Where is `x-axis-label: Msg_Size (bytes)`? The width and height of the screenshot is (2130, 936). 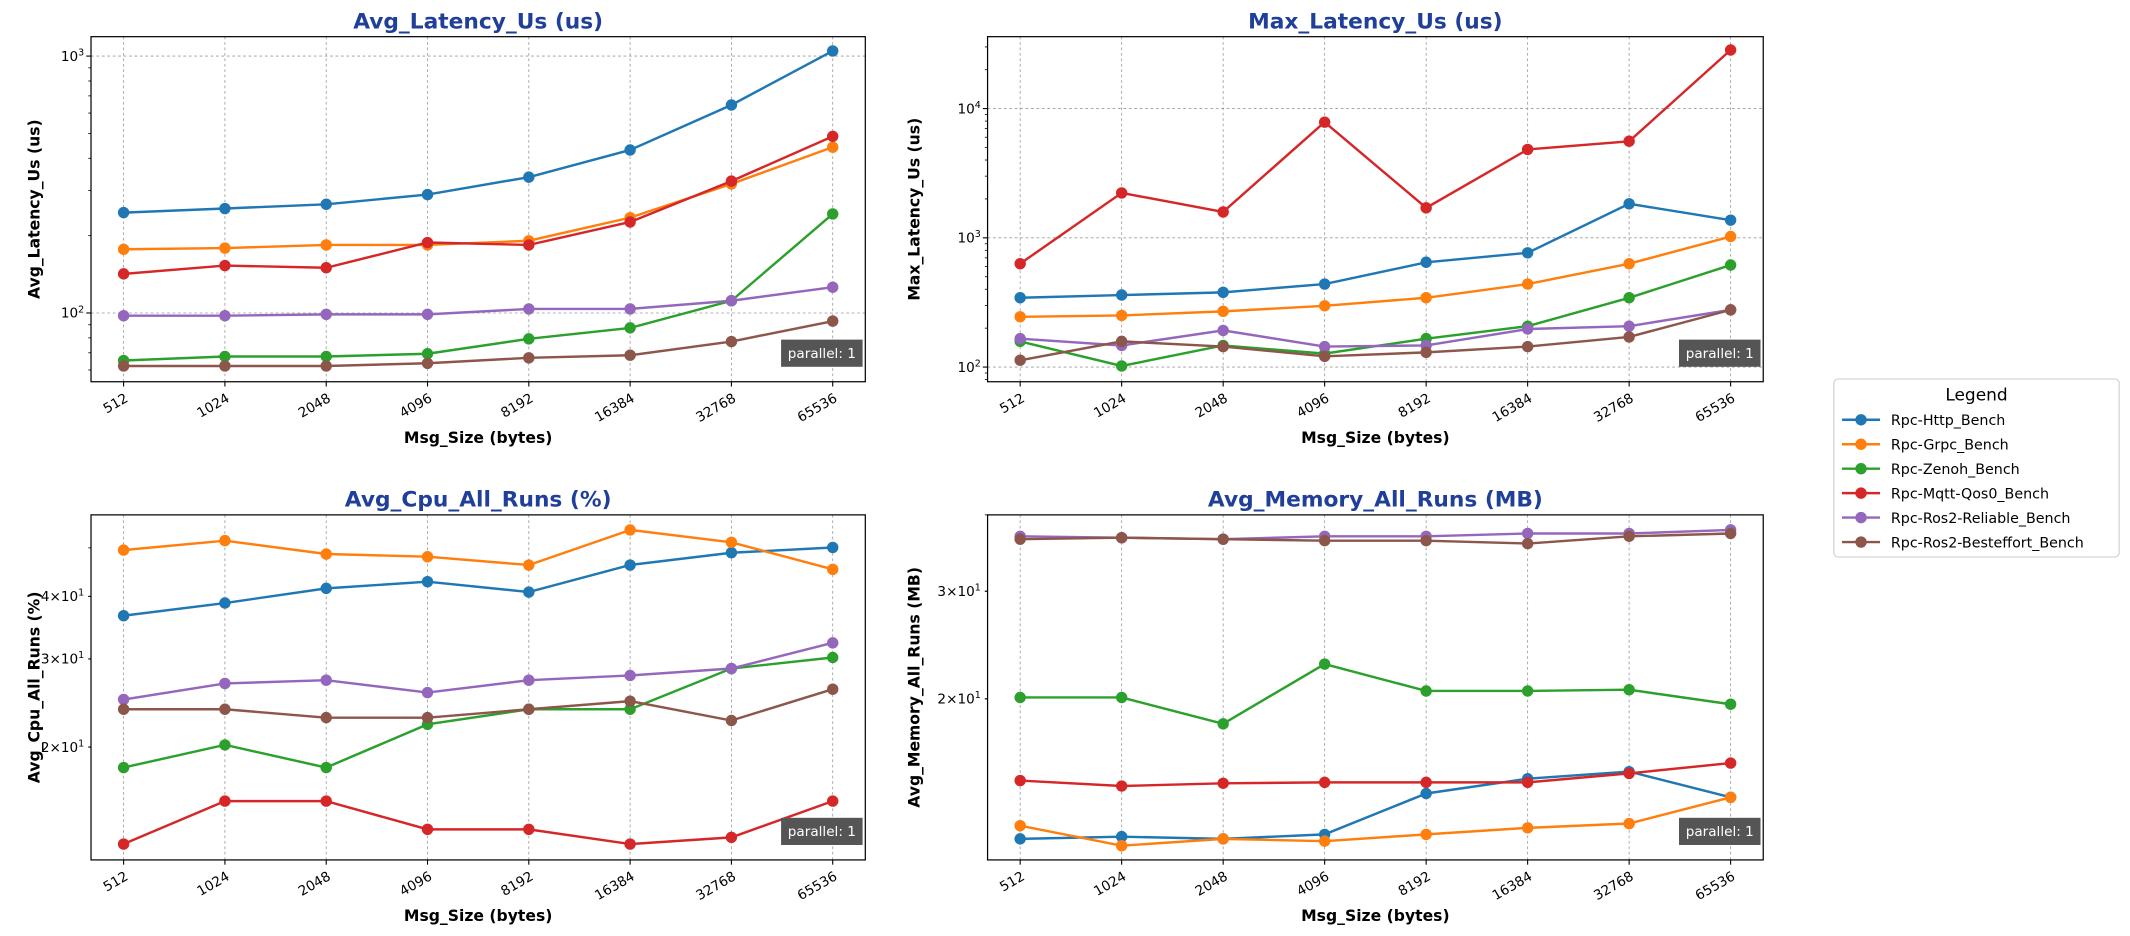
x-axis-label: Msg_Size (bytes) is located at coordinates (478, 916).